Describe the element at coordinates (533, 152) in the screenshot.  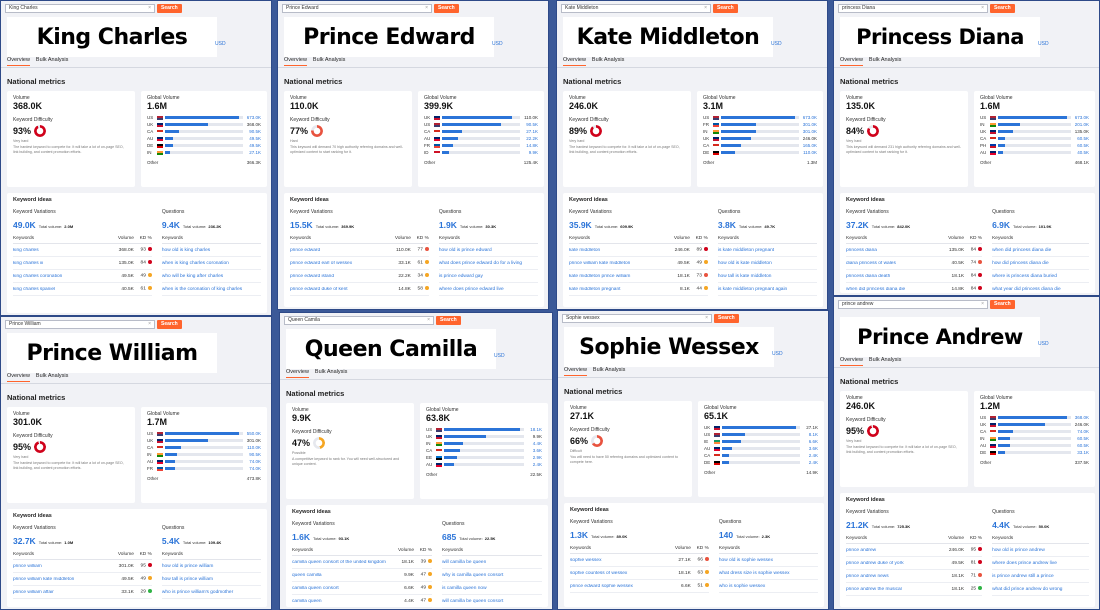
I see `country-volume: 9.9K` at that location.